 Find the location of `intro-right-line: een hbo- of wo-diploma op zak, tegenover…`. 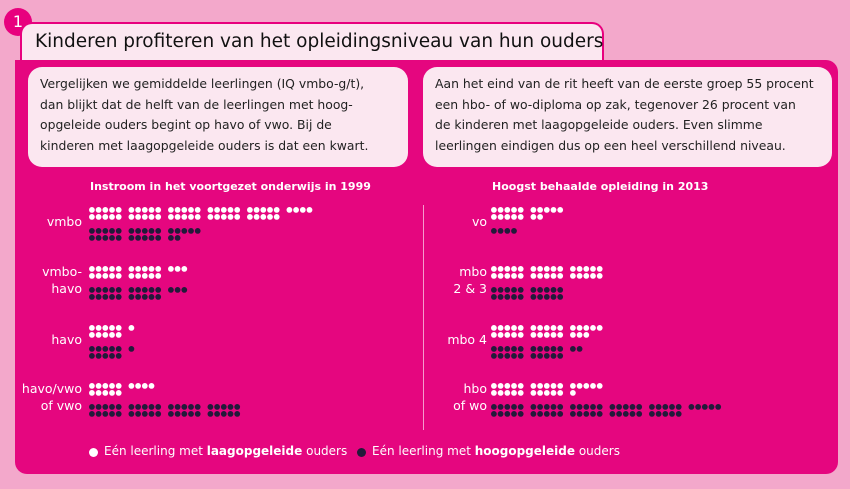

intro-right-line: een hbo- of wo-diploma op zak, tegenover… is located at coordinates (615, 104).